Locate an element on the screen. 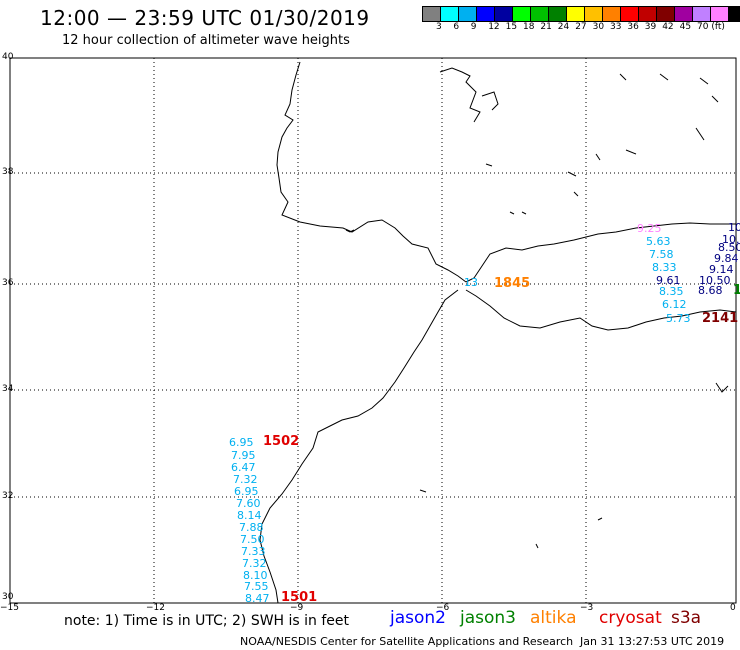 The image size is (740, 650). lon-label-minus6: −6 is located at coordinates (443, 608).